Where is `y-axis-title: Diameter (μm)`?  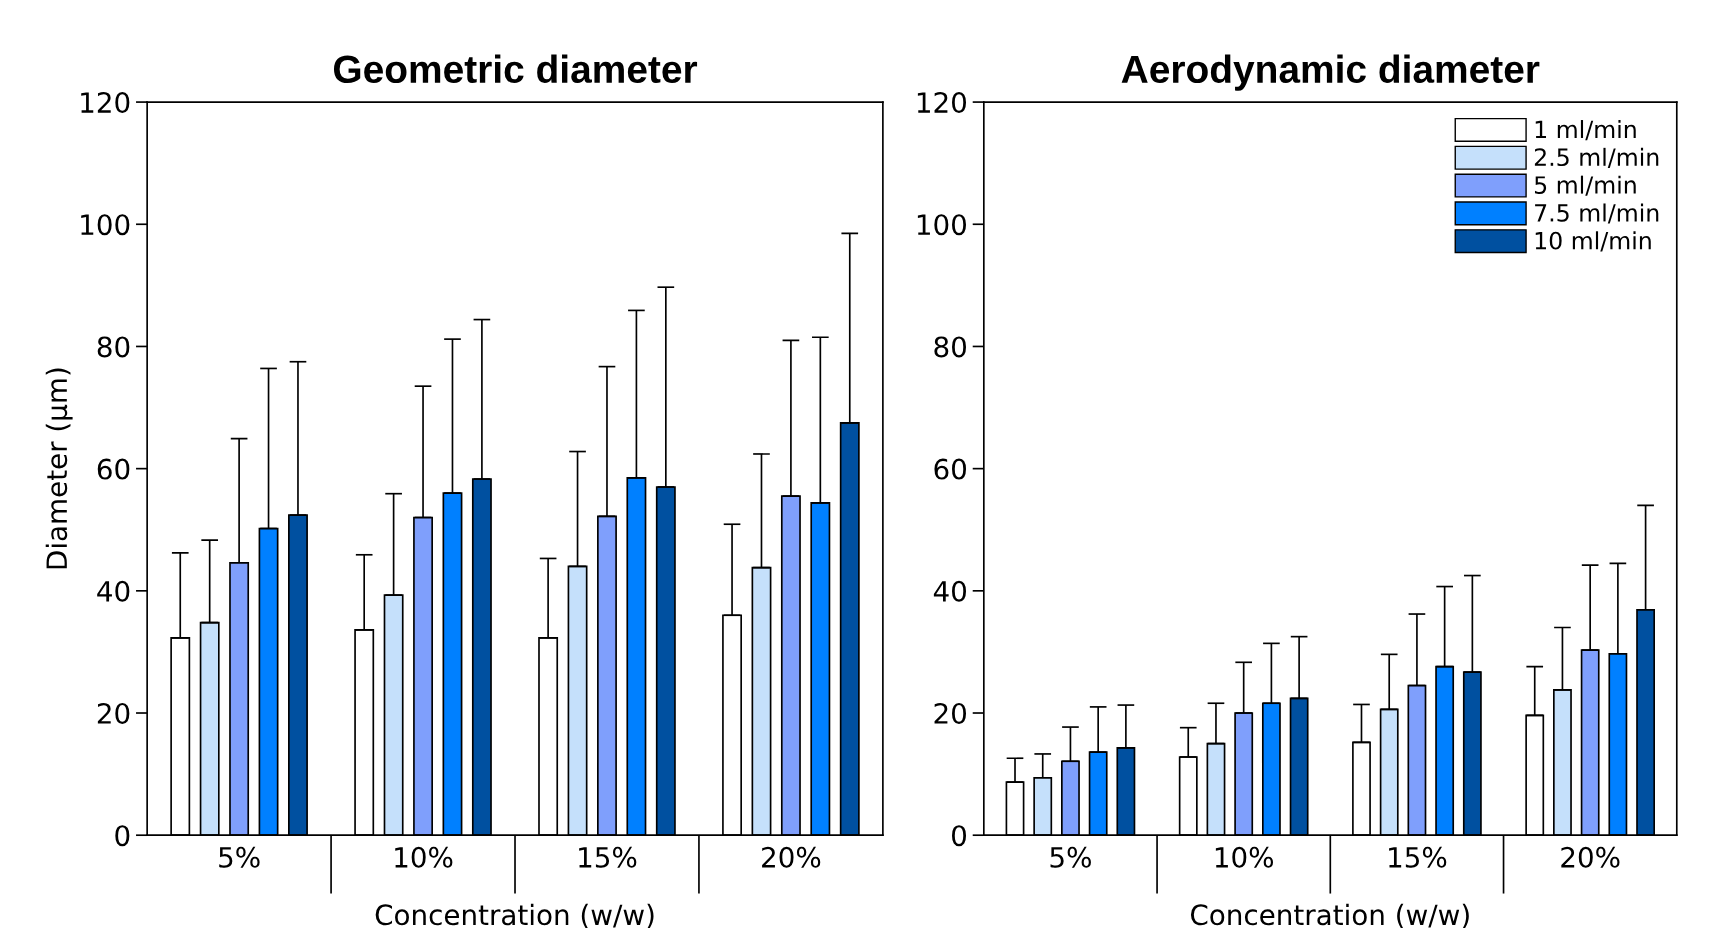
y-axis-title: Diameter (μm) is located at coordinates (59, 468).